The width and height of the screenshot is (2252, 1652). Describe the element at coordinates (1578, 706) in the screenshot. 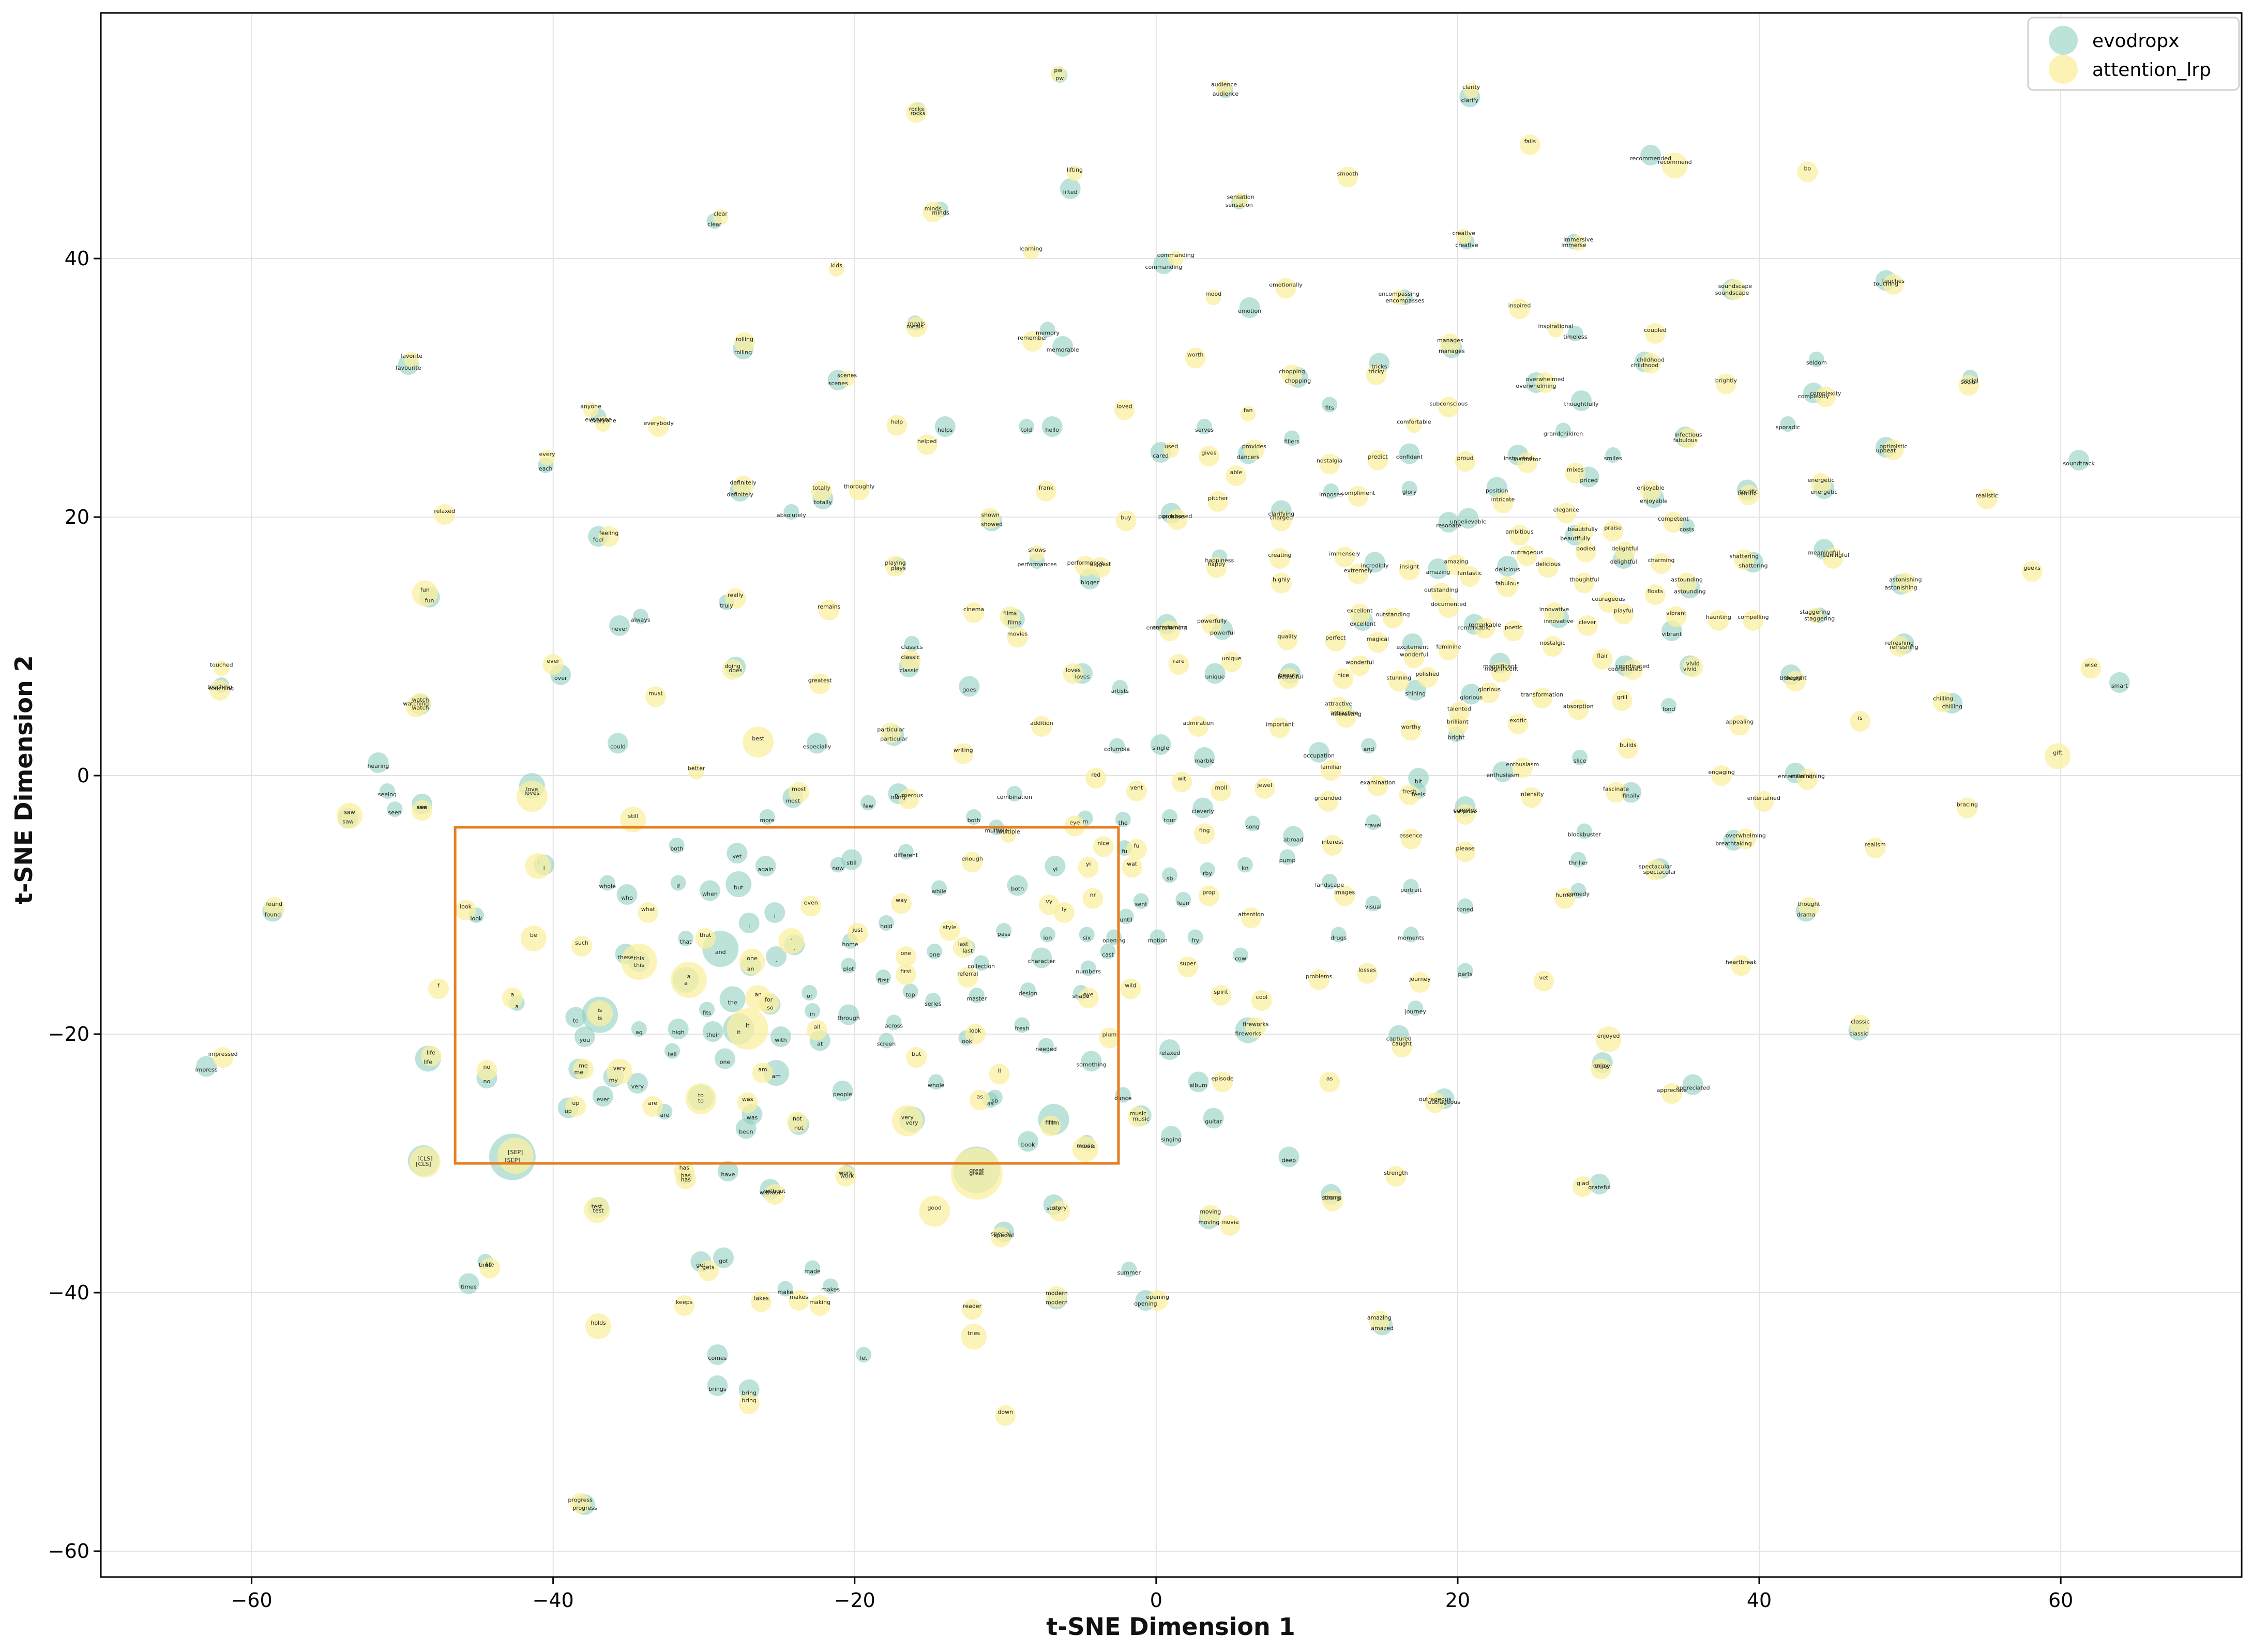

I see `point-label: absorption` at that location.